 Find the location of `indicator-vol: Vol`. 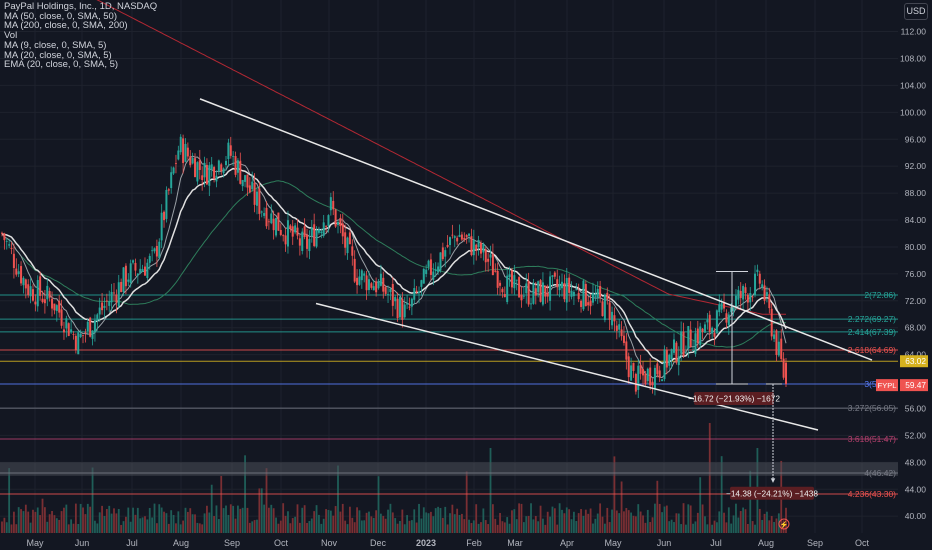

indicator-vol: Vol is located at coordinates (11, 36).